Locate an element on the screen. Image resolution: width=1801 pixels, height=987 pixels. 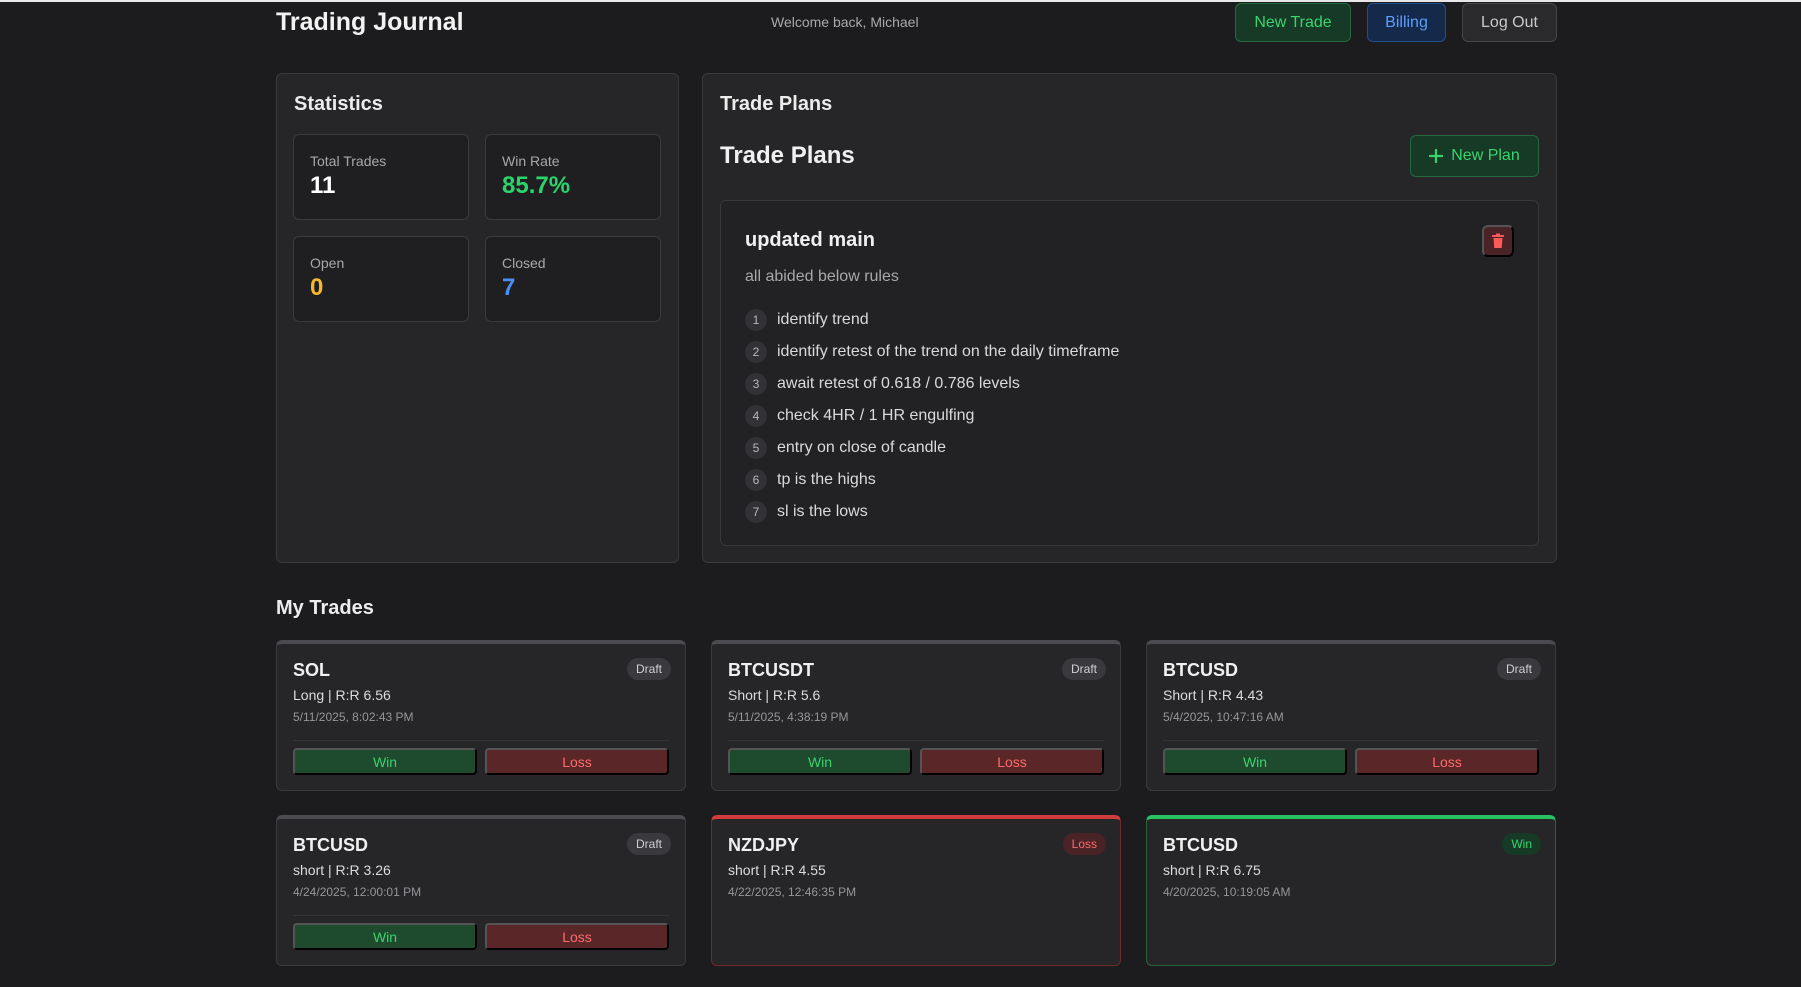
new-plan-button: New Plan is located at coordinates (1474, 156).